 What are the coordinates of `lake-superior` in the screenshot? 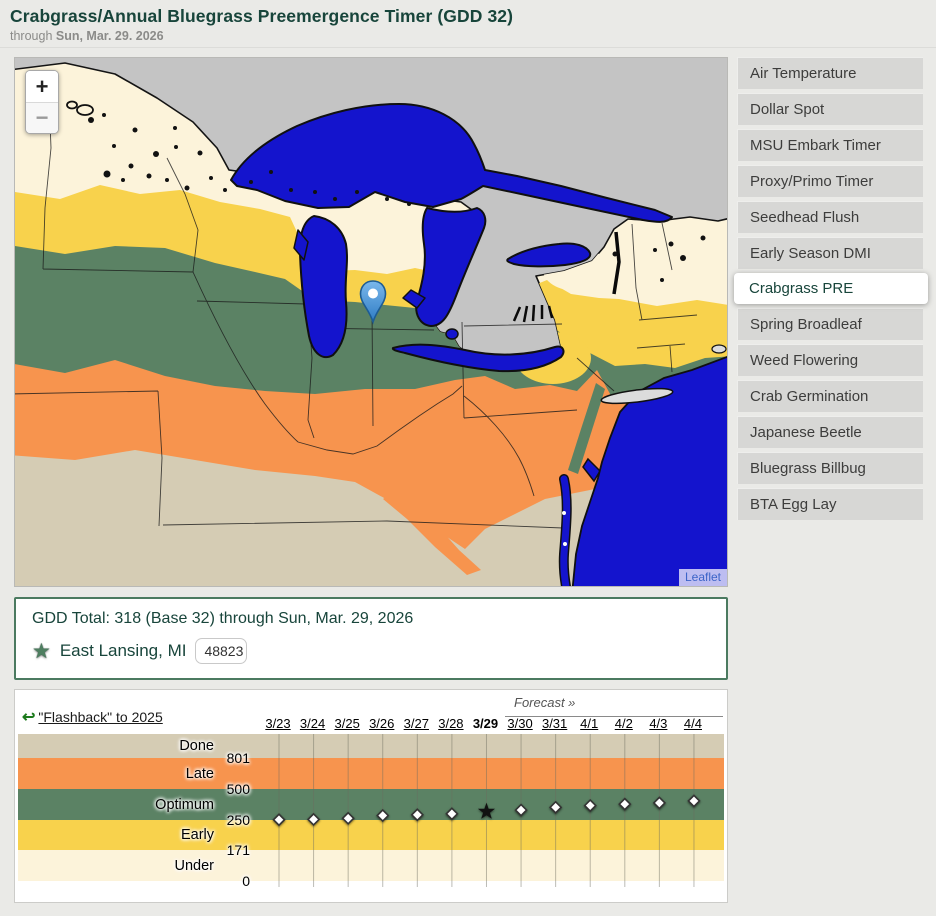 It's located at (451, 163).